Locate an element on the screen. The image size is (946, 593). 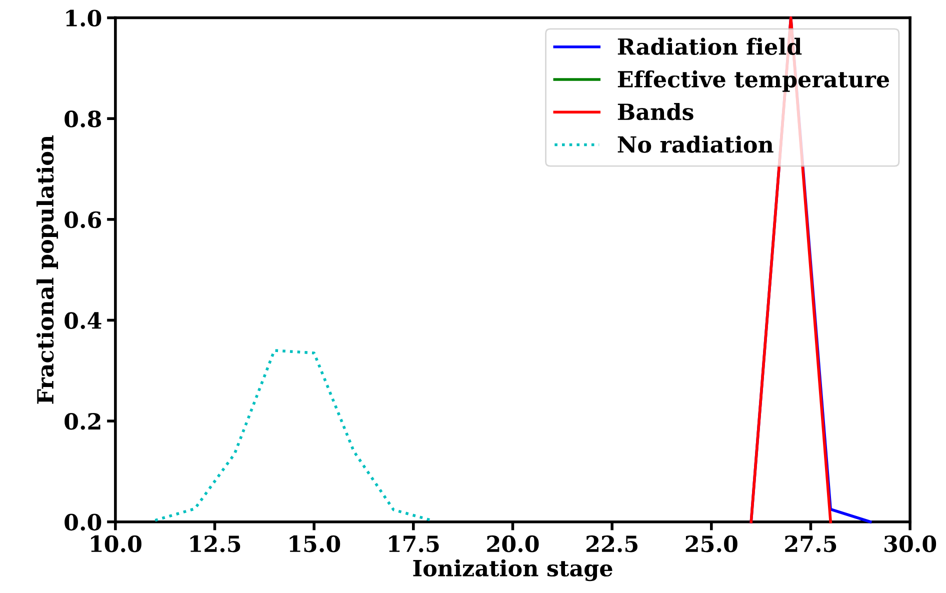
y-tick-label: 0.4 is located at coordinates (83, 320).